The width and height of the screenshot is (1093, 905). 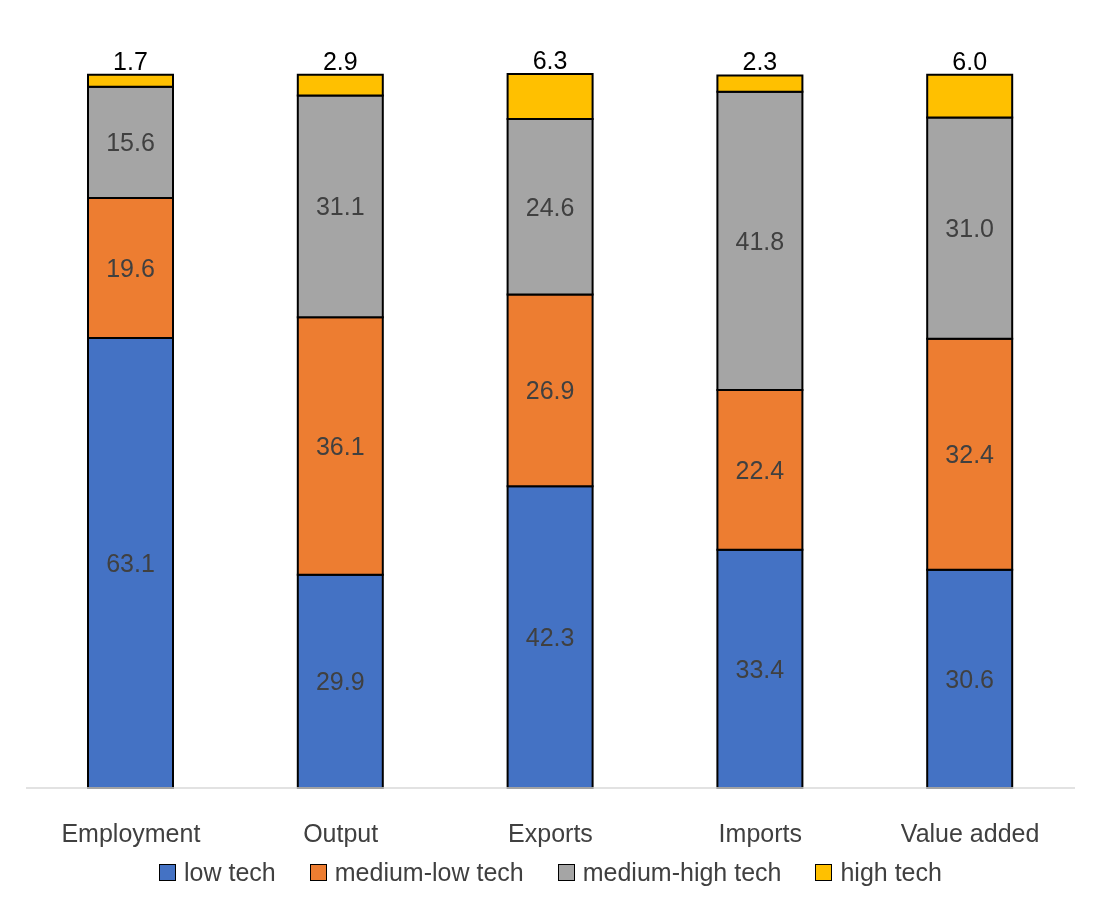 What do you see at coordinates (550, 637) in the screenshot?
I see `data-label: 42.3` at bounding box center [550, 637].